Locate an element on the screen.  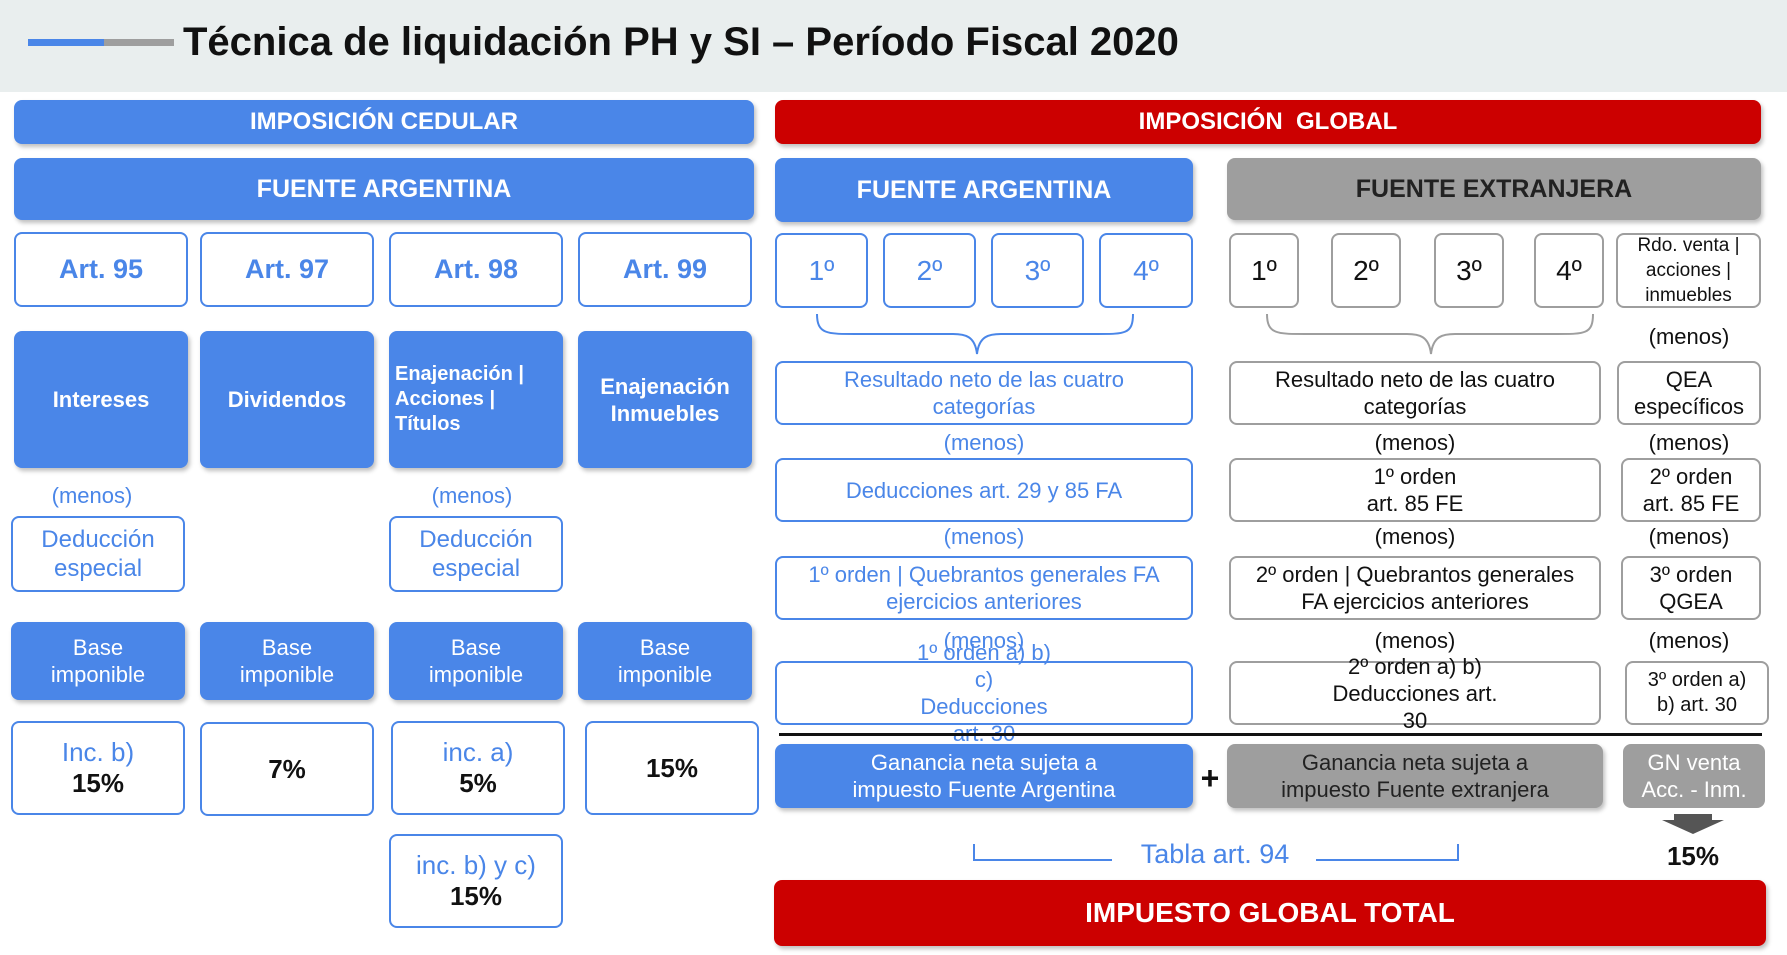
ar-category-2: 2º is located at coordinates (929, 270).